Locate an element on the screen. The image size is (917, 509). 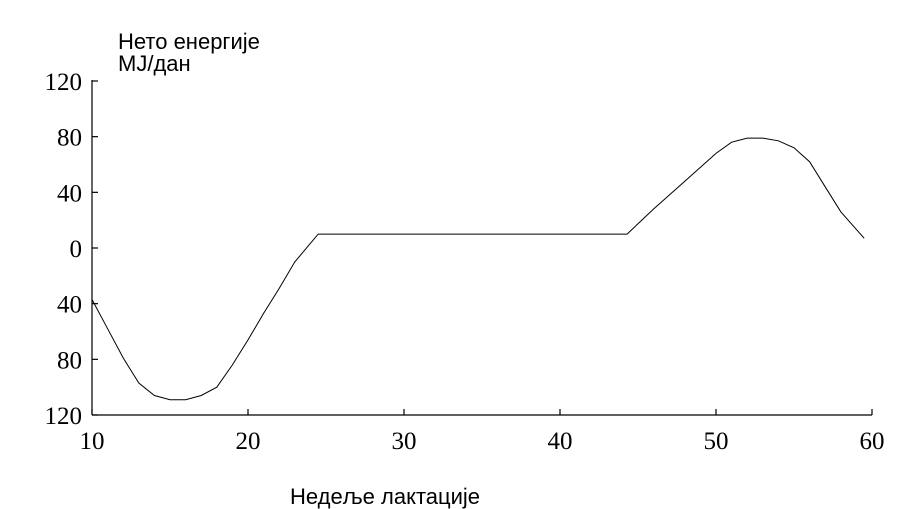
y-tick-label: 0 is located at coordinates (76, 249).